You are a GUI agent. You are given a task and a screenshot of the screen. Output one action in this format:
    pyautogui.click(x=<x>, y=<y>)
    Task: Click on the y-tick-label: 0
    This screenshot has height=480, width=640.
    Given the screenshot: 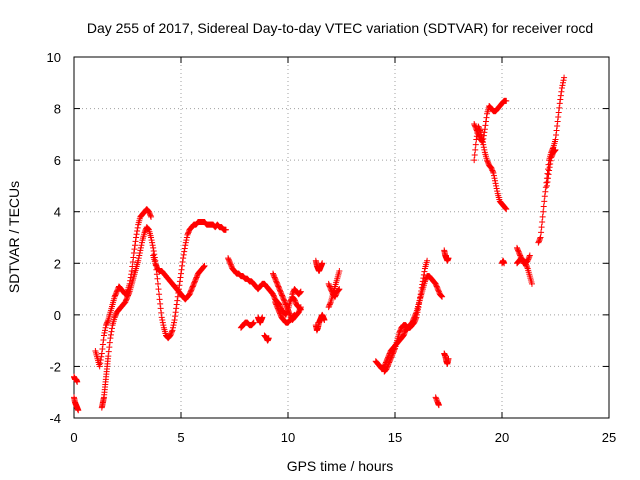 What is the action you would take?
    pyautogui.click(x=57, y=315)
    